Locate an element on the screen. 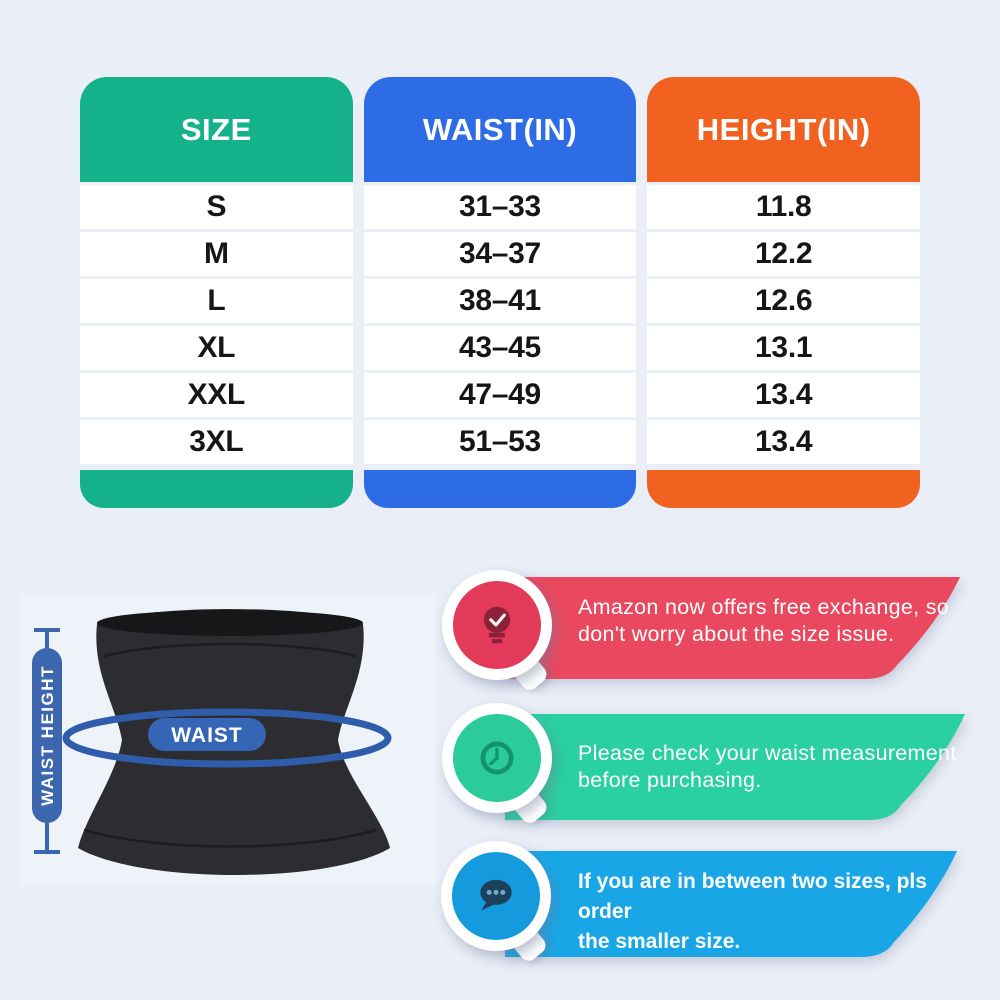 The image size is (1000, 1000). waist-height-annotation: WAIST HEIGHT is located at coordinates (47, 741).